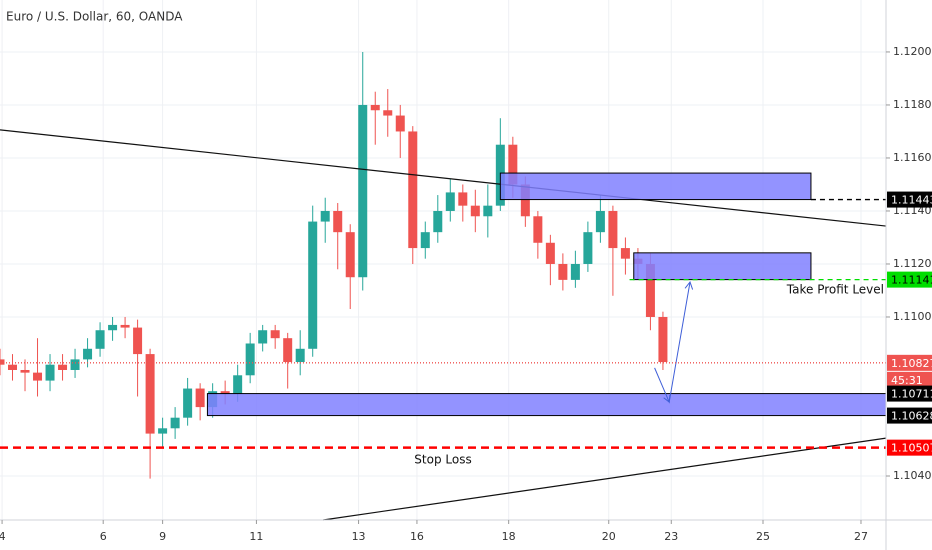 This screenshot has height=550, width=932. I want to click on x-tick-label: 16, so click(417, 536).